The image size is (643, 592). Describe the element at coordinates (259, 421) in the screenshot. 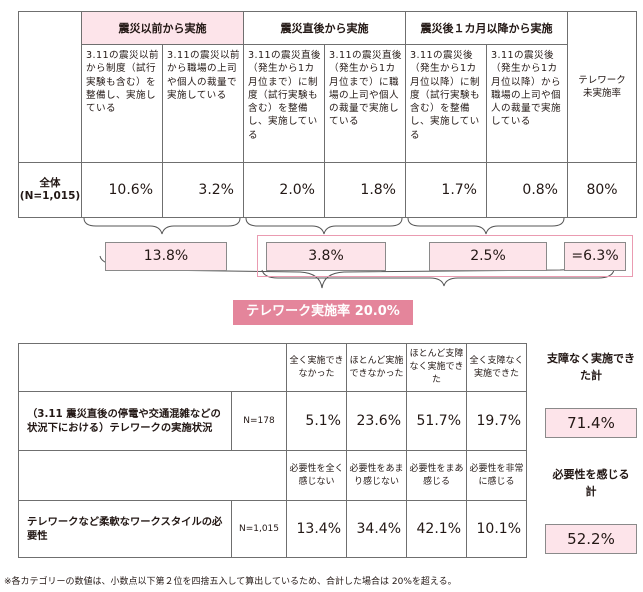

I see `sample-size: N=178` at that location.